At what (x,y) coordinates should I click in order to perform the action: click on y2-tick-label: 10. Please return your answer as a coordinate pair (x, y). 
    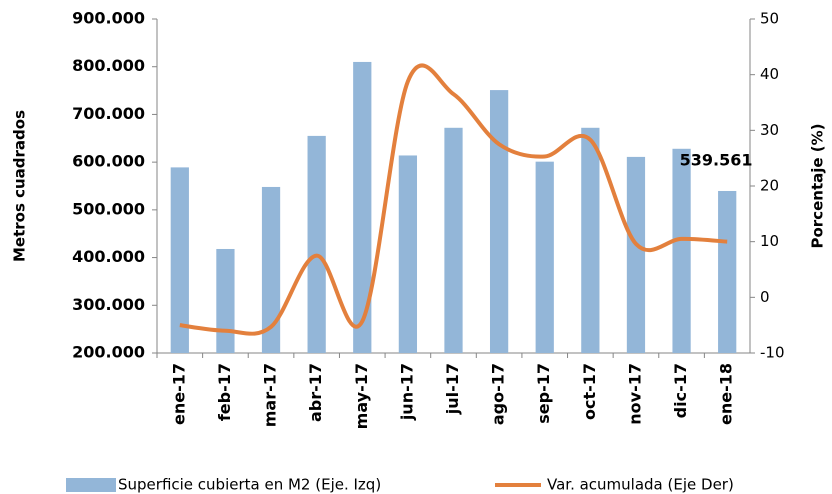
    Looking at the image, I should click on (769, 241).